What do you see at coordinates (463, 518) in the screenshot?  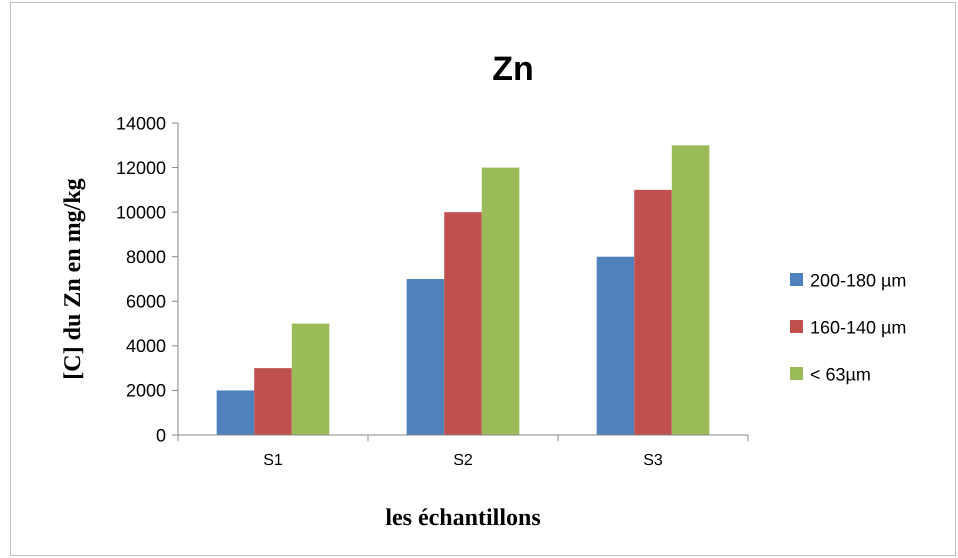 I see `x-axis-title: les échantillons` at bounding box center [463, 518].